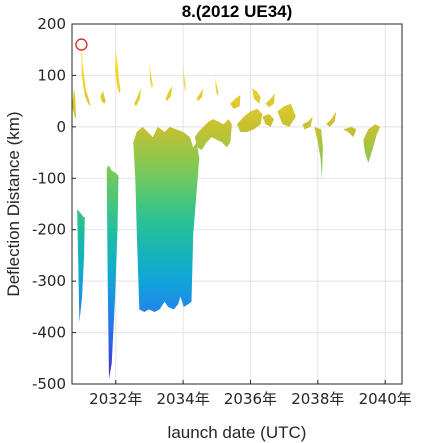 The image size is (422, 443). Describe the element at coordinates (49, 384) in the screenshot. I see `y-tick-label: -500` at that location.